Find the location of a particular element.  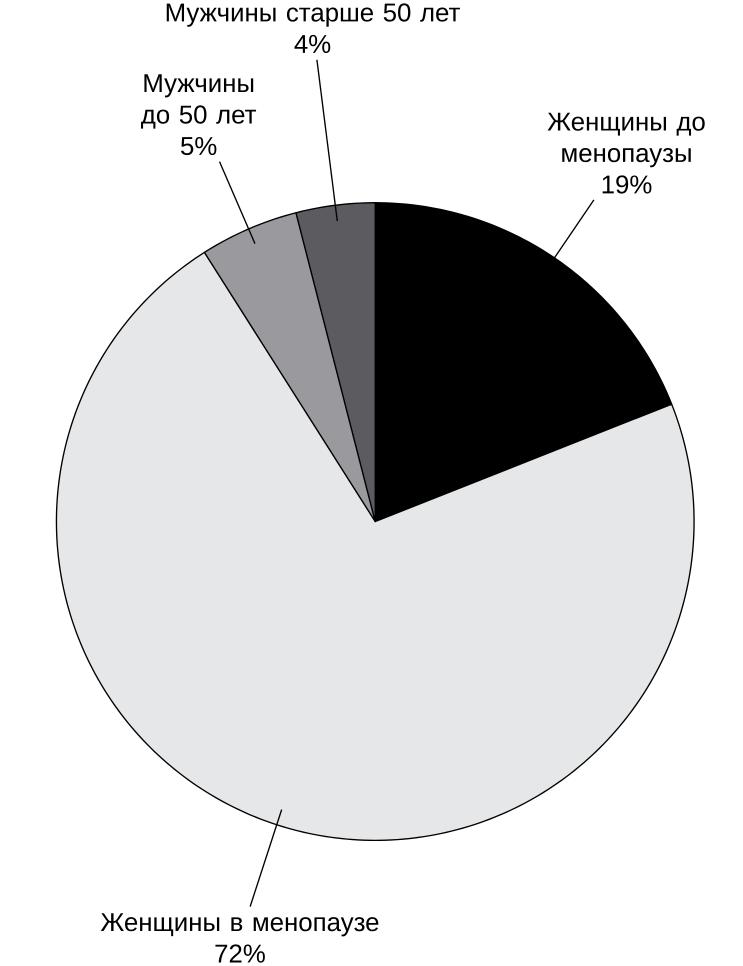

data-label: 72% is located at coordinates (241, 953).